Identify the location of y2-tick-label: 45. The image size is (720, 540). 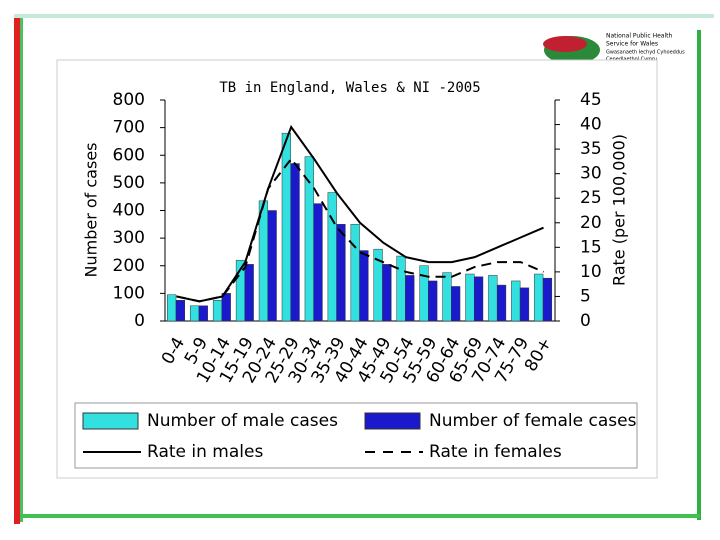
(591, 100).